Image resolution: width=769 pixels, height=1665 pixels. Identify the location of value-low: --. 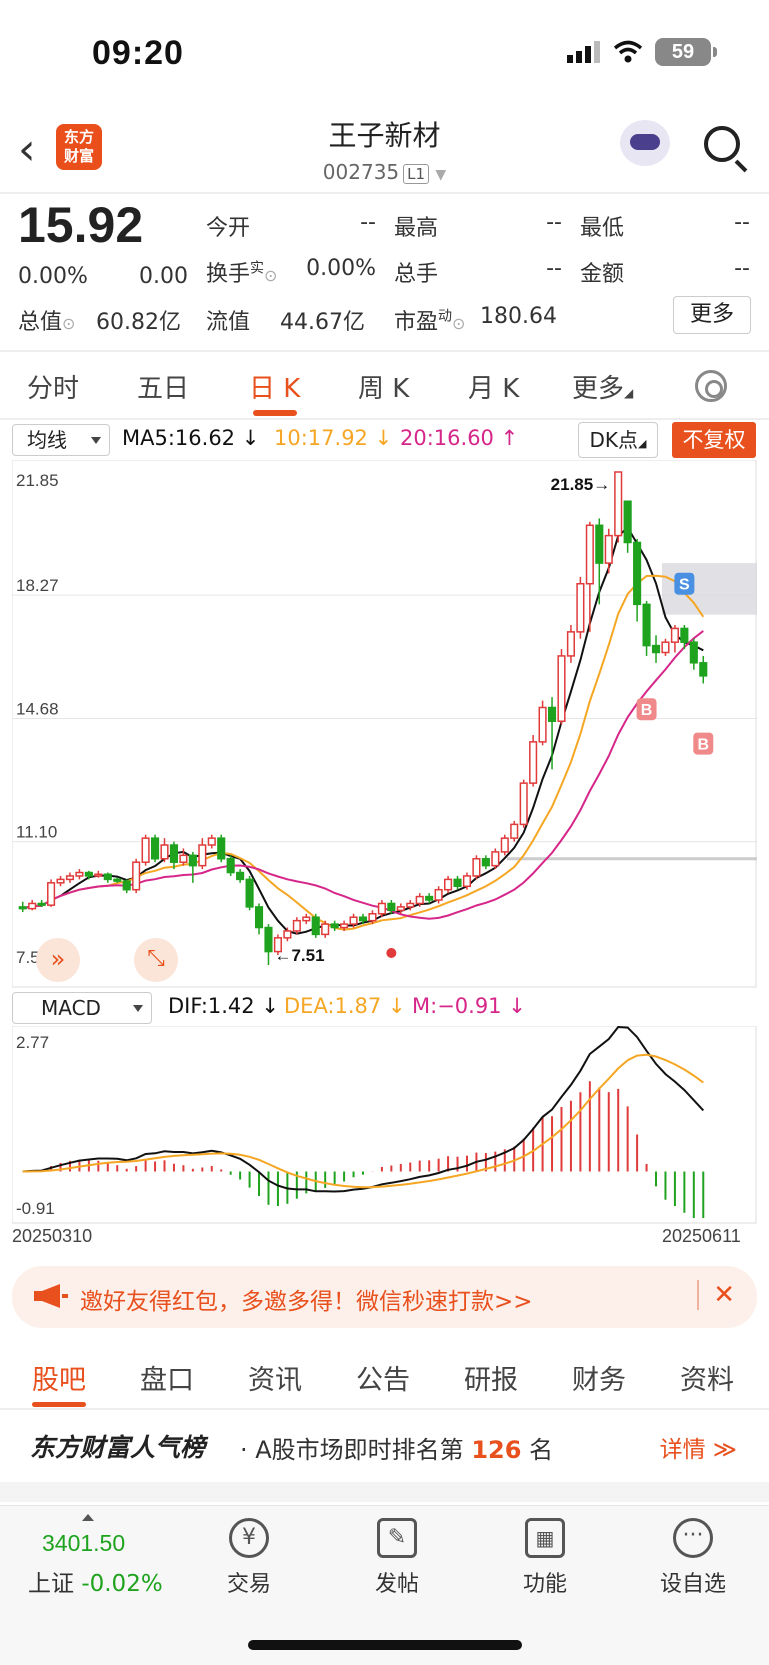
(742, 222).